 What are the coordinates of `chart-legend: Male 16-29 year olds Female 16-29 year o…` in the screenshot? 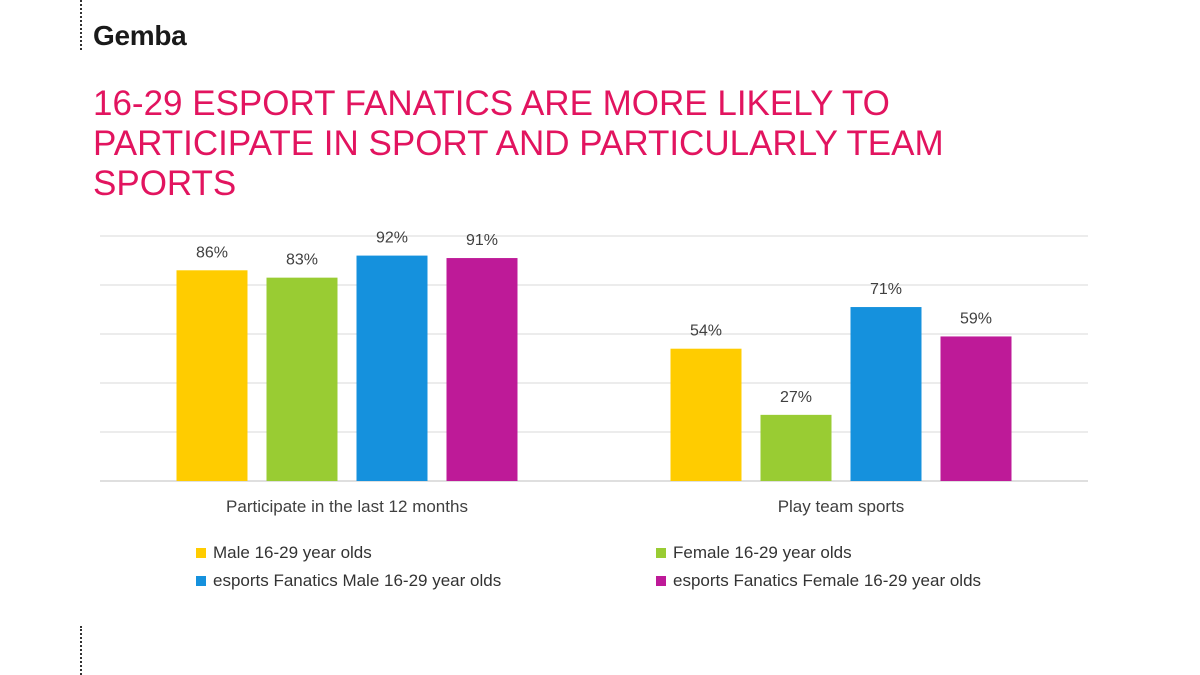 It's located at (626, 567).